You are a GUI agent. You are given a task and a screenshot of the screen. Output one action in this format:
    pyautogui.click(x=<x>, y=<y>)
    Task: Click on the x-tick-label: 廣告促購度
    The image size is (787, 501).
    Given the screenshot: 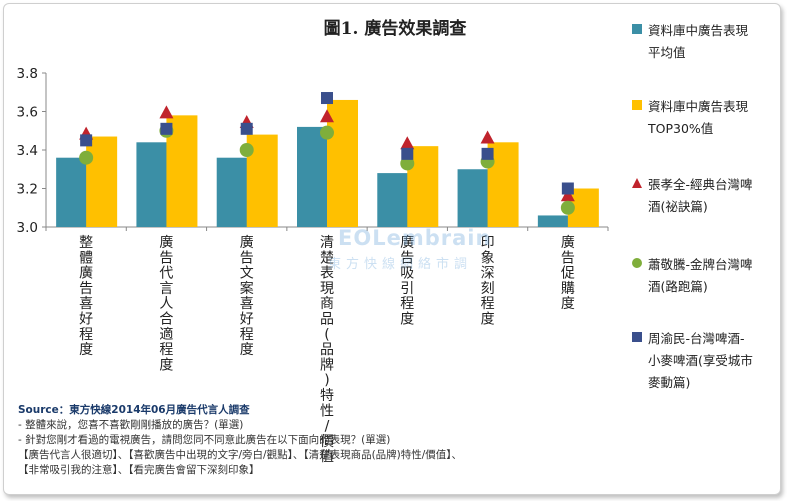 What is the action you would take?
    pyautogui.click(x=568, y=273)
    